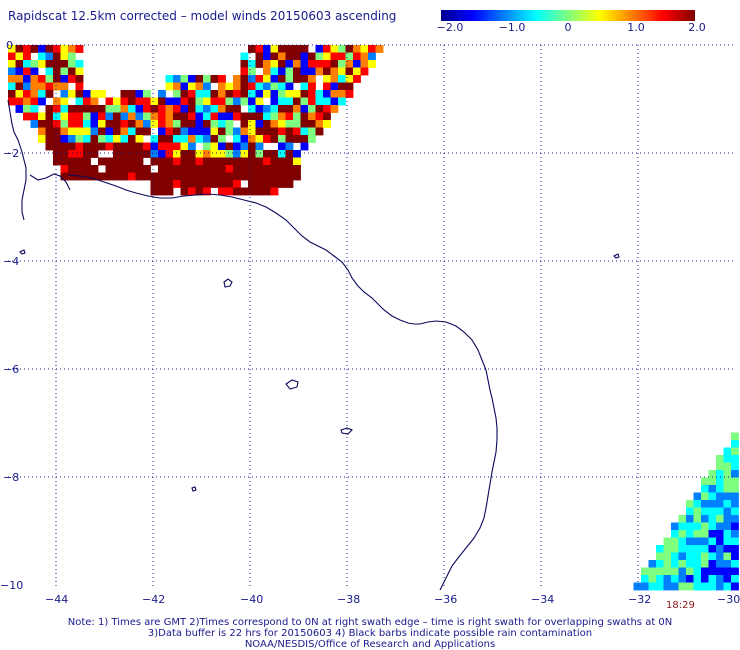 The image size is (740, 650). What do you see at coordinates (11, 369) in the screenshot?
I see `y-tick-label: −6` at bounding box center [11, 369].